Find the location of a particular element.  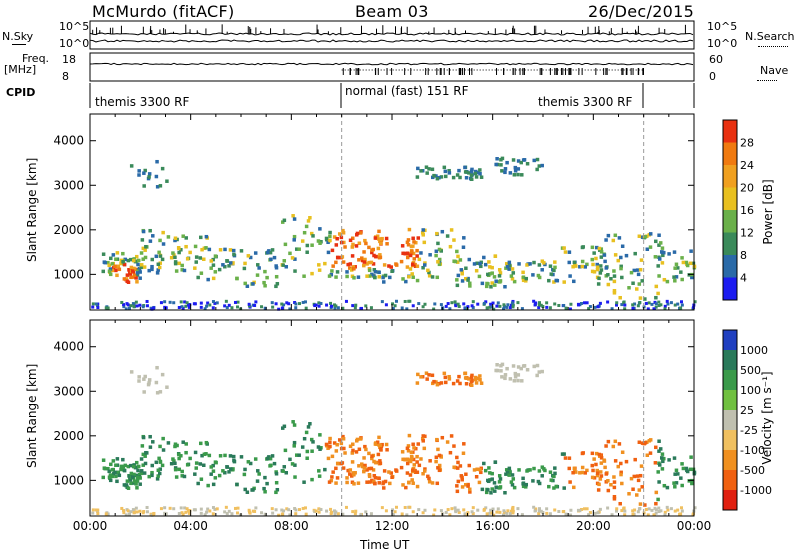

beam-title: Beam 03 is located at coordinates (392, 11).